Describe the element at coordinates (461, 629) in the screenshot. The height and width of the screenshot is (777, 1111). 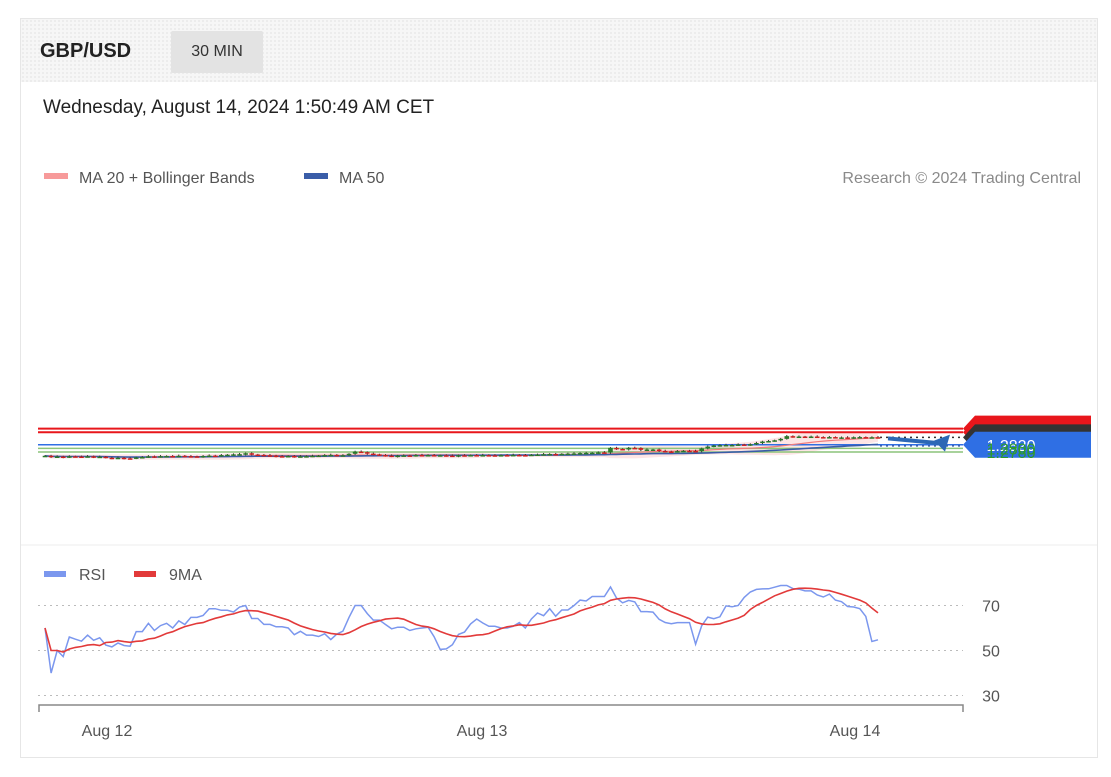
I see `rsi-line` at that location.